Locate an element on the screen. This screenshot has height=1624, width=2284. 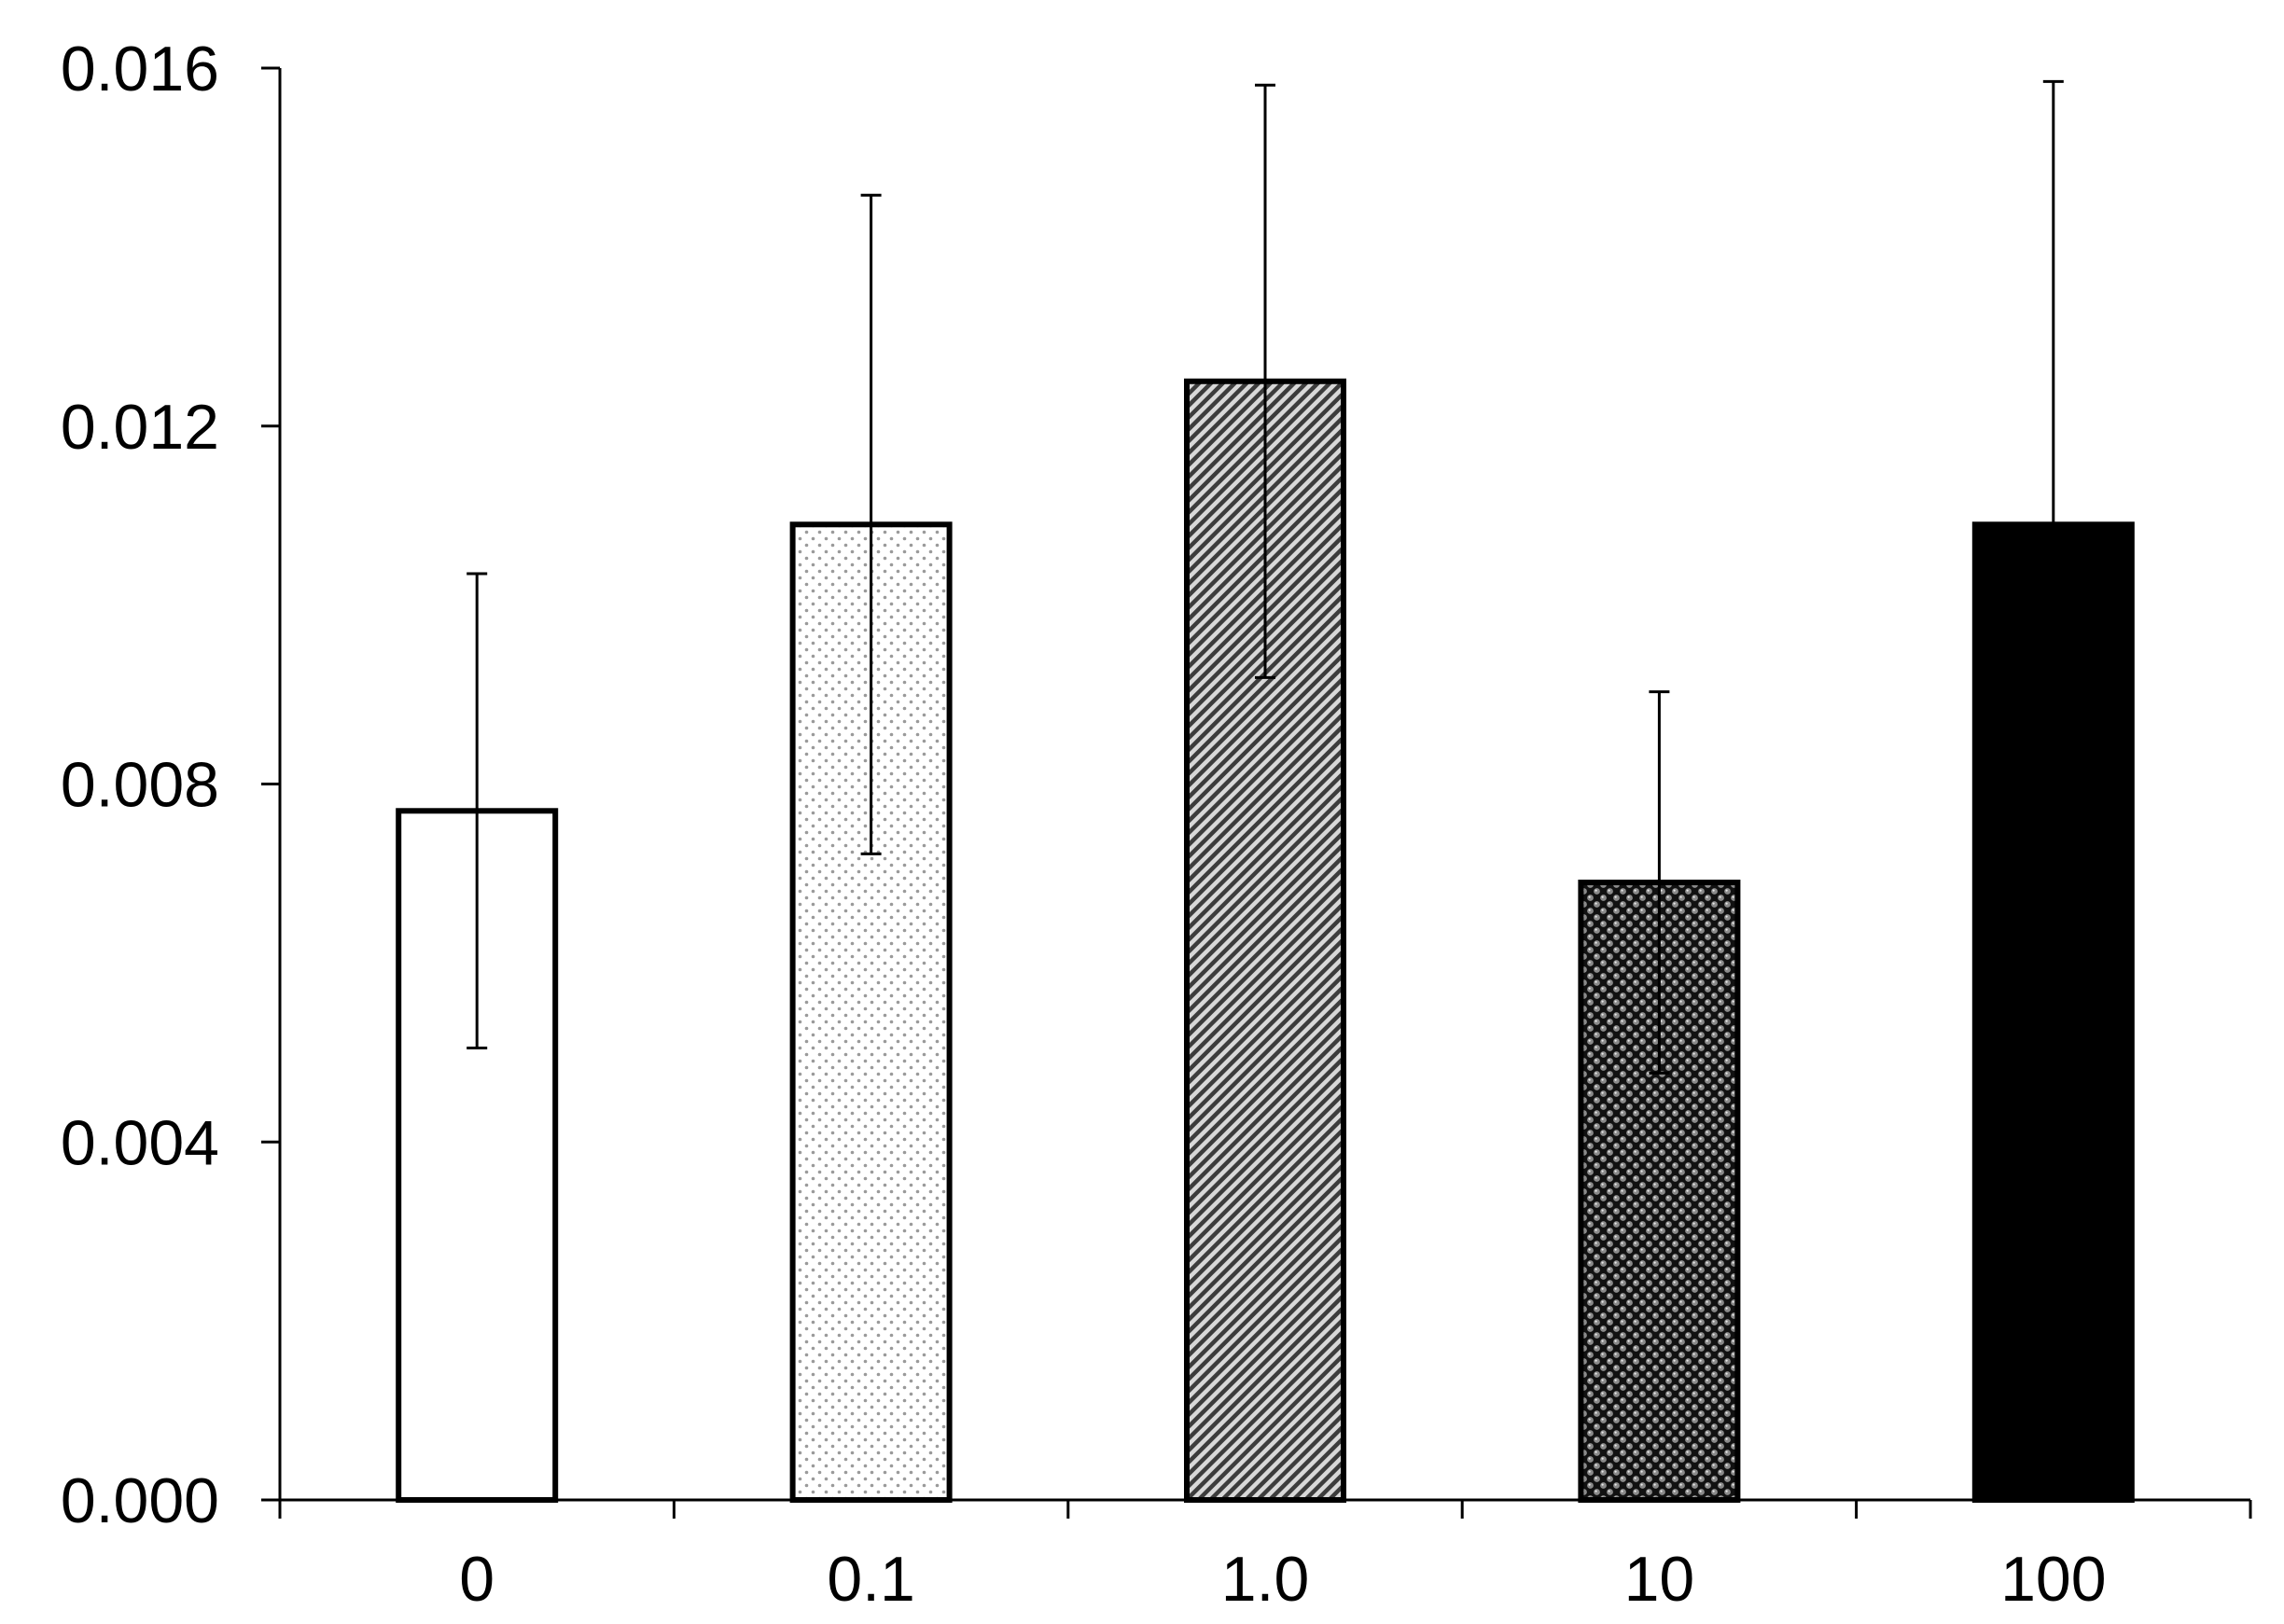
y-tick-label-0.000: 0.000 is located at coordinates (140, 1500).